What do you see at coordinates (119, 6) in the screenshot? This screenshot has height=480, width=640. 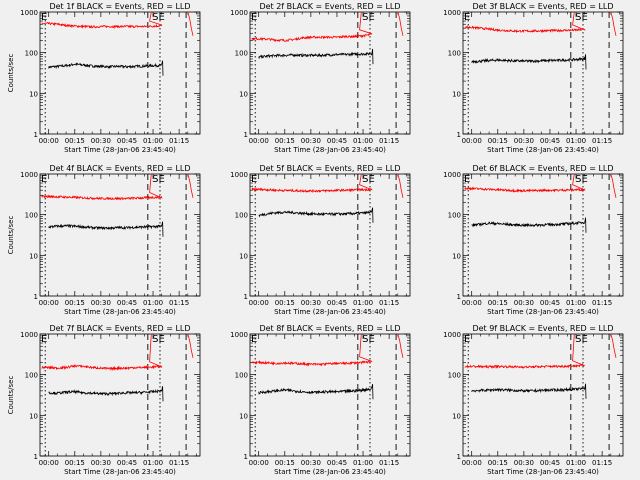 I see `chart-title: Det 1f BLACK = Events, RED = LLD` at bounding box center [119, 6].